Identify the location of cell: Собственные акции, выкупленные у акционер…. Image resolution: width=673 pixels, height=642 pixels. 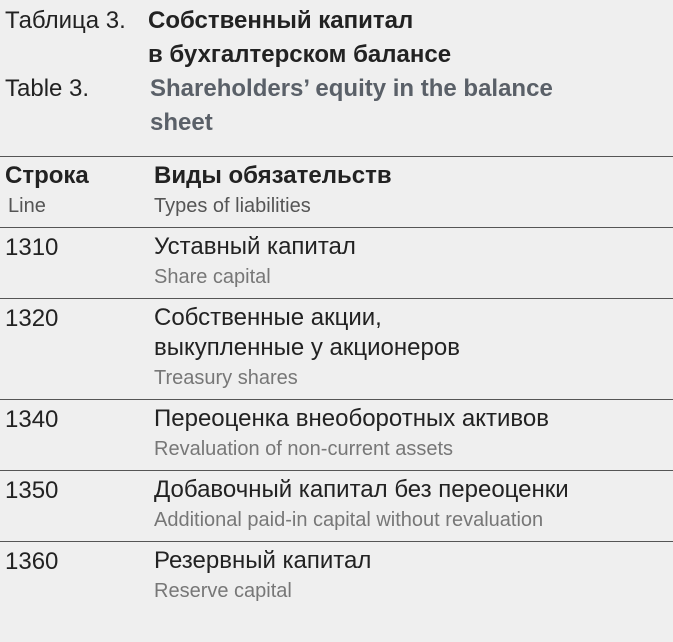
(413, 349).